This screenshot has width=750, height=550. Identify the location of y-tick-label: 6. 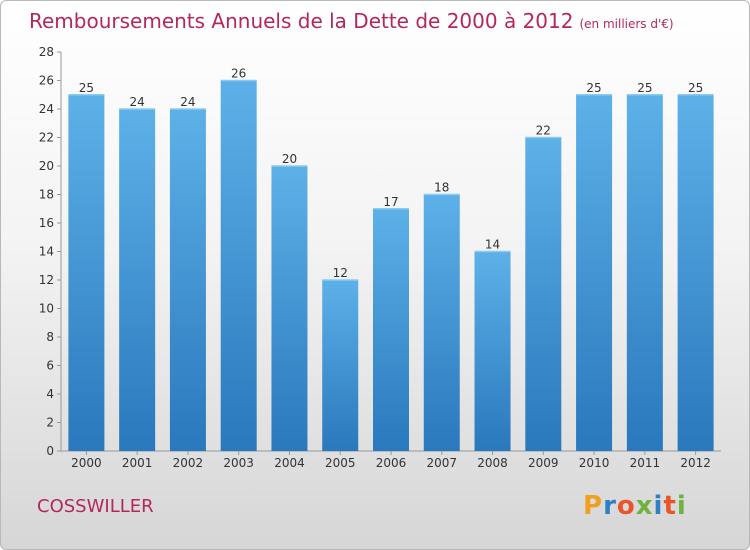
(50, 366).